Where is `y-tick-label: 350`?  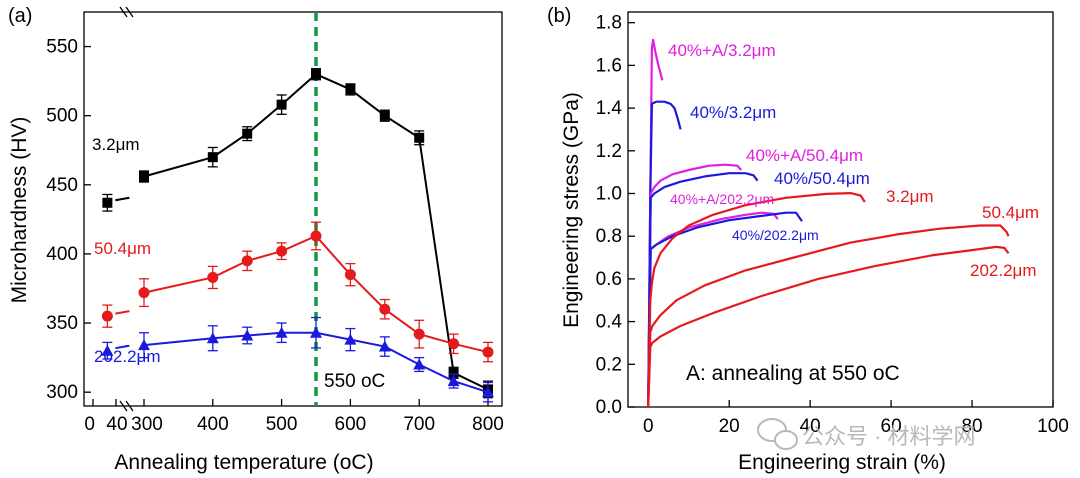 y-tick-label: 350 is located at coordinates (62, 323).